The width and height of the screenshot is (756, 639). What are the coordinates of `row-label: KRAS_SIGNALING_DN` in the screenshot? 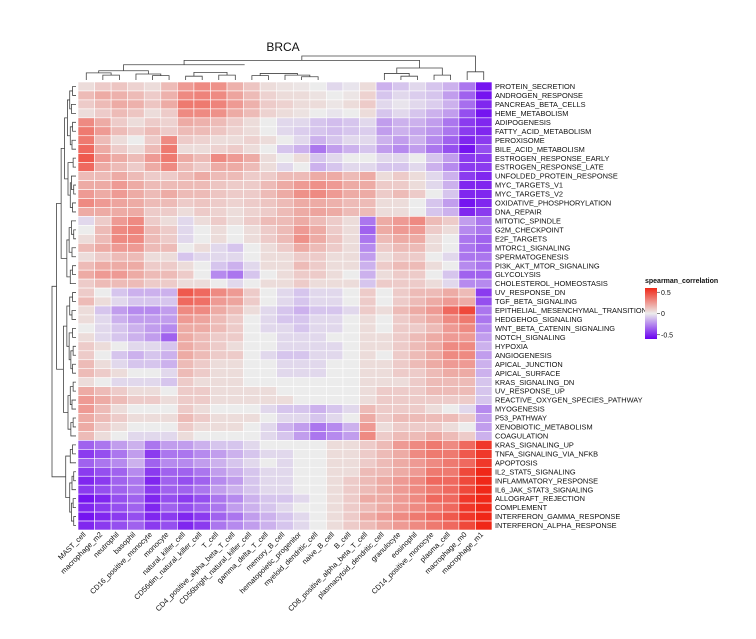 It's located at (534, 382).